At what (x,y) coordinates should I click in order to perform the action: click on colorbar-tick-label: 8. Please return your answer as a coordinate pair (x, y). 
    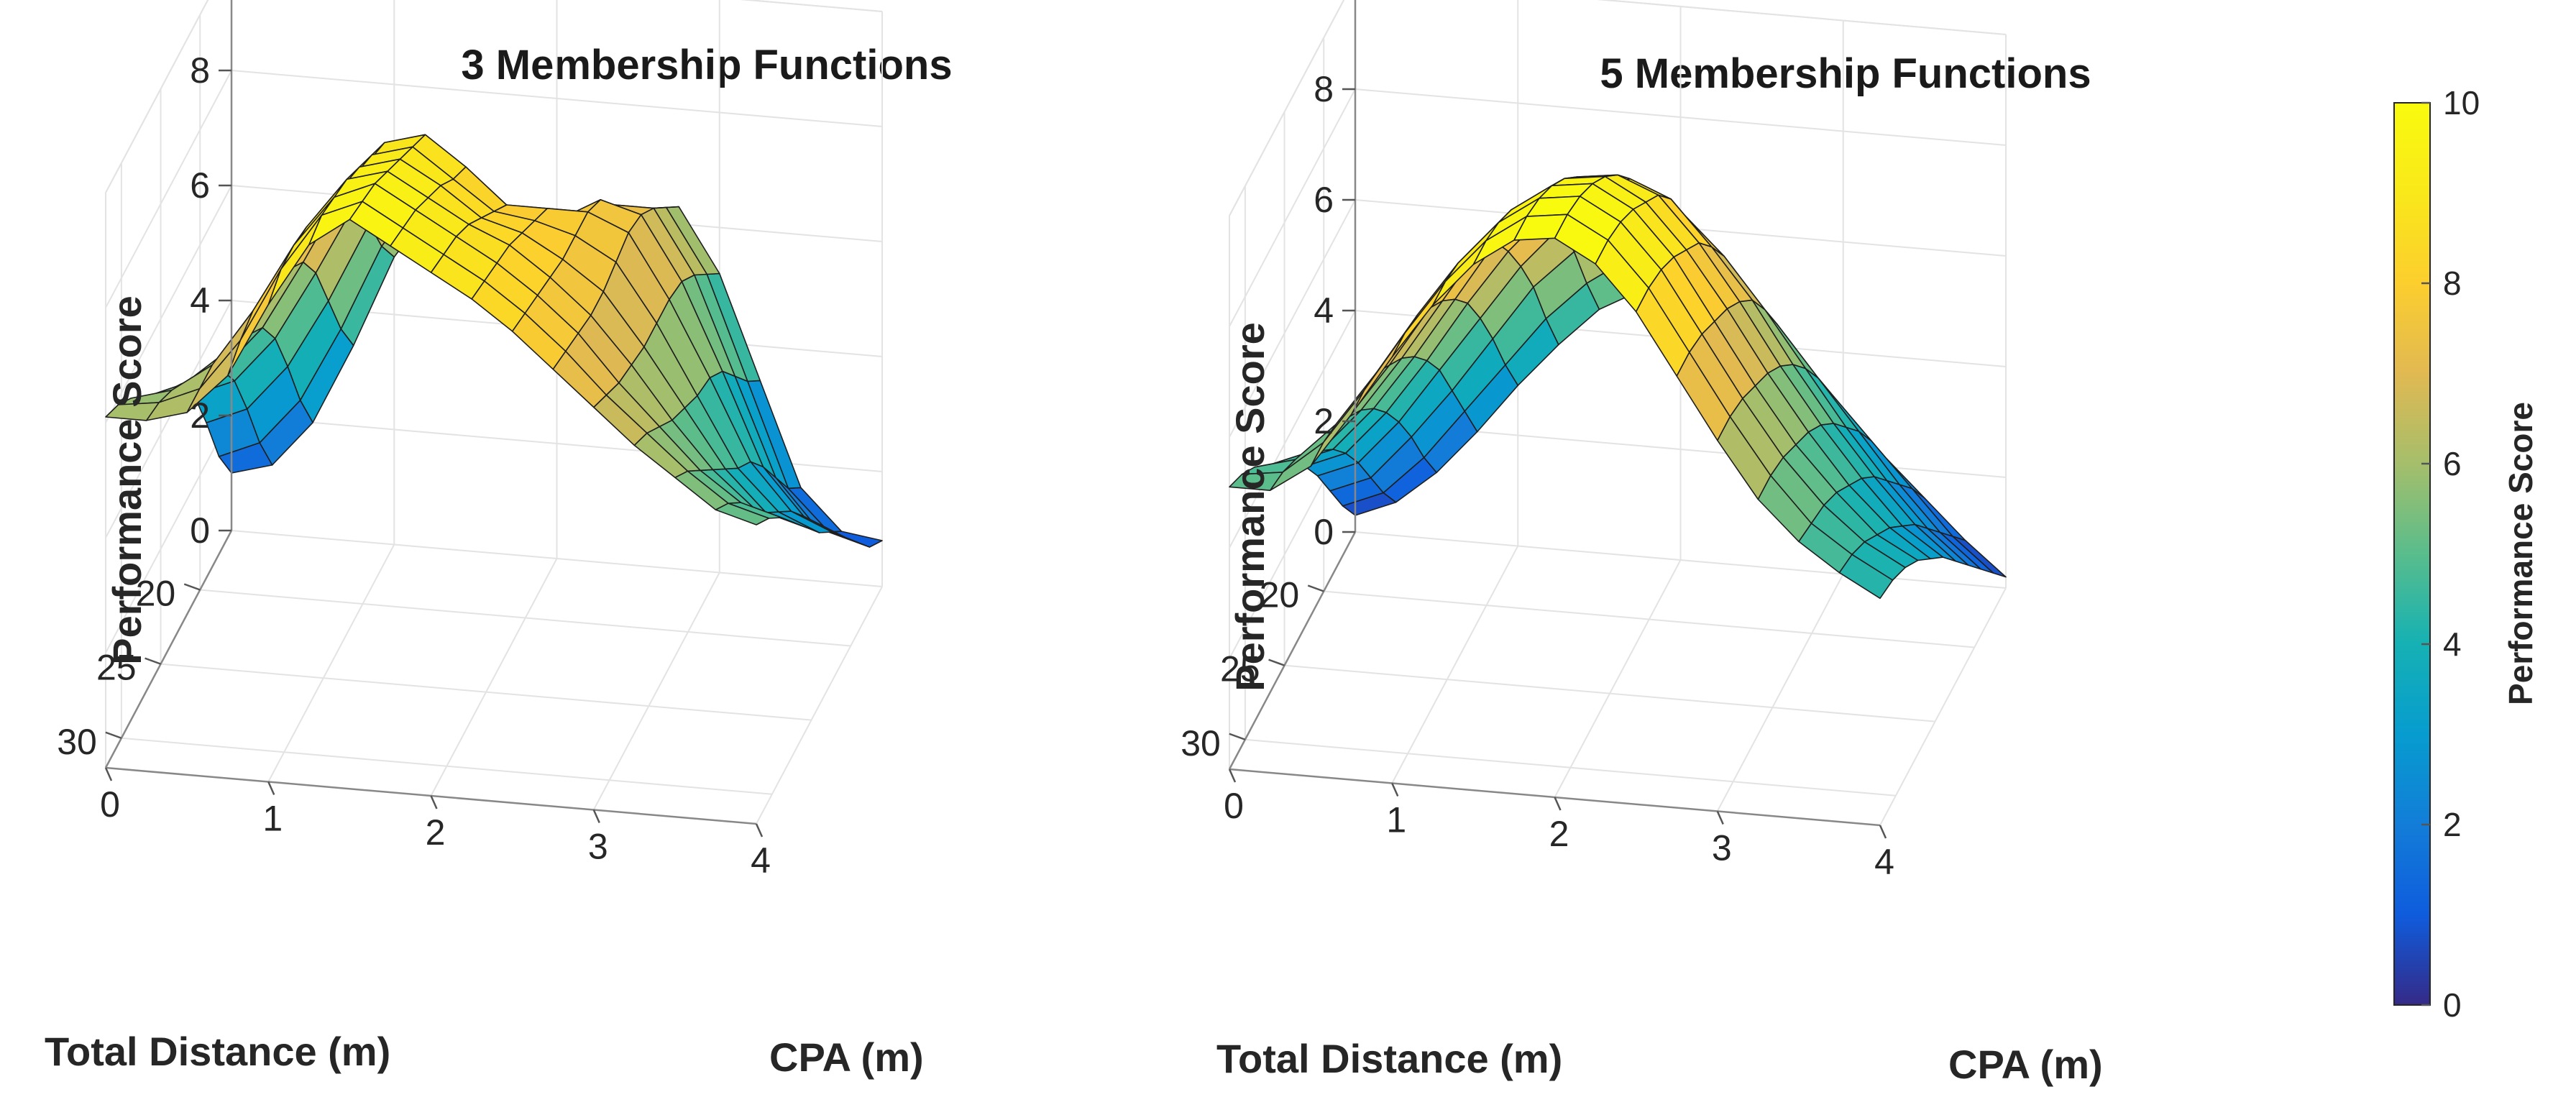
    Looking at the image, I should click on (2452, 283).